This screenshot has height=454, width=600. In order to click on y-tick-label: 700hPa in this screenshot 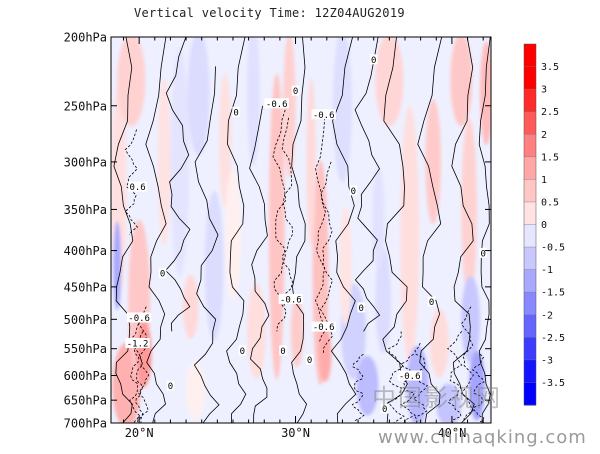, I will do `click(85, 424)`.